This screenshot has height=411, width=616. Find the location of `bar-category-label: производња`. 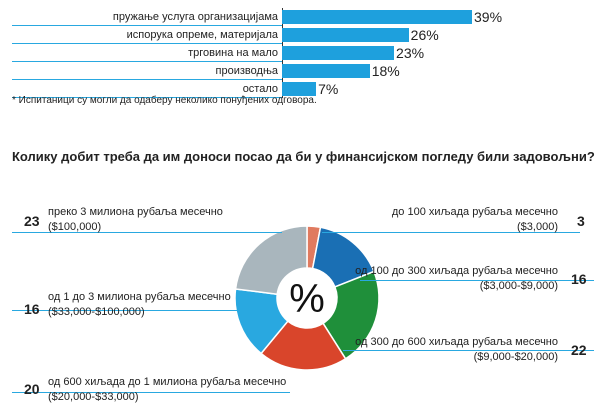

bar-category-label: производња is located at coordinates (246, 71).